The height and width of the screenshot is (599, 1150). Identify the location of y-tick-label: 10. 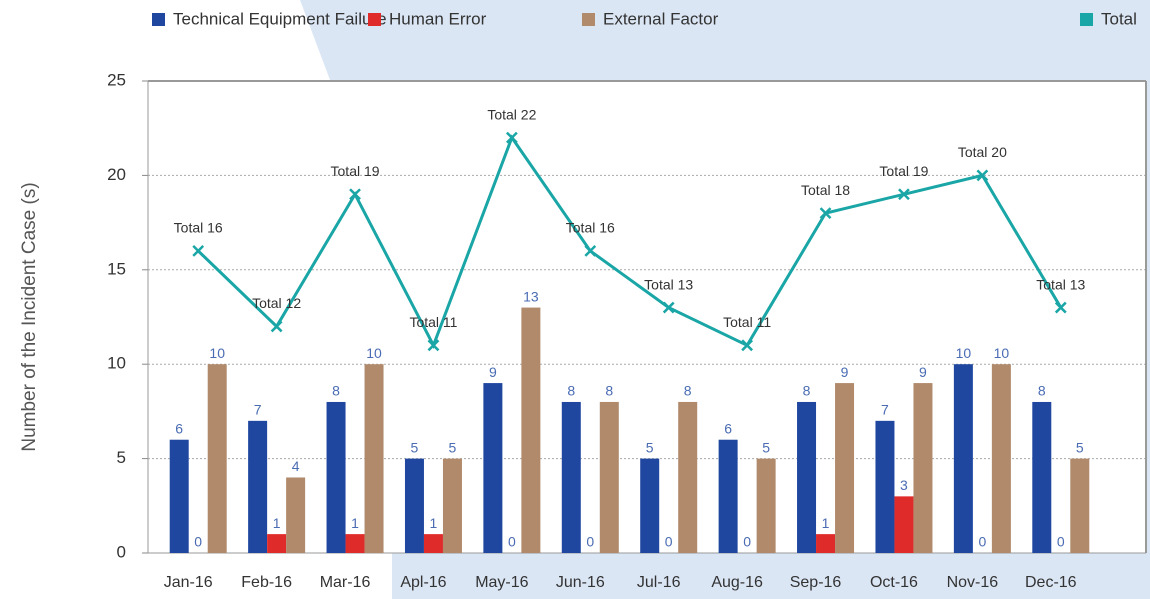
(116, 363).